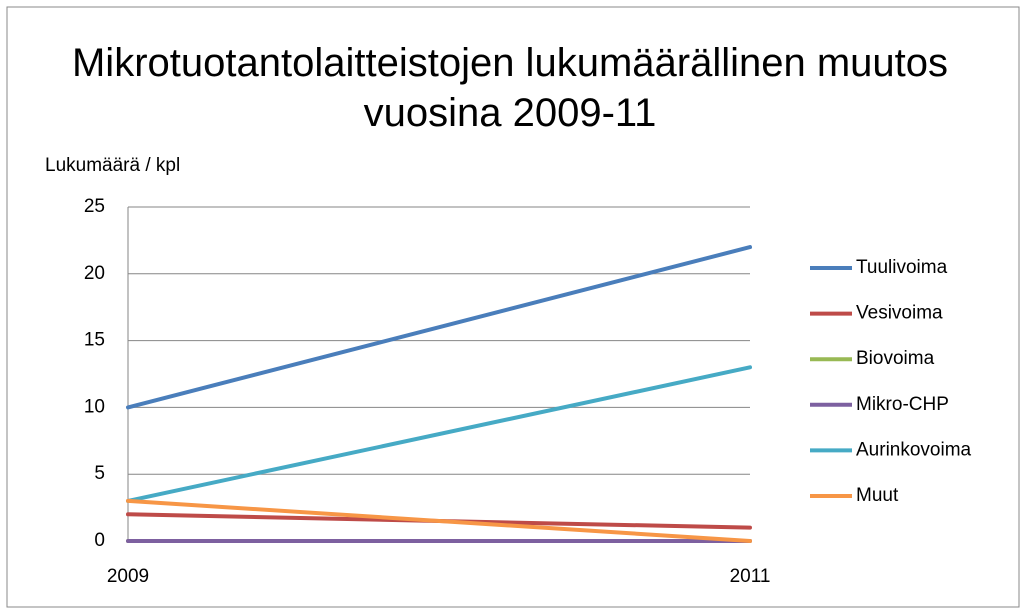 This screenshot has height=615, width=1027. I want to click on legend-label: Vesivoima, so click(899, 313).